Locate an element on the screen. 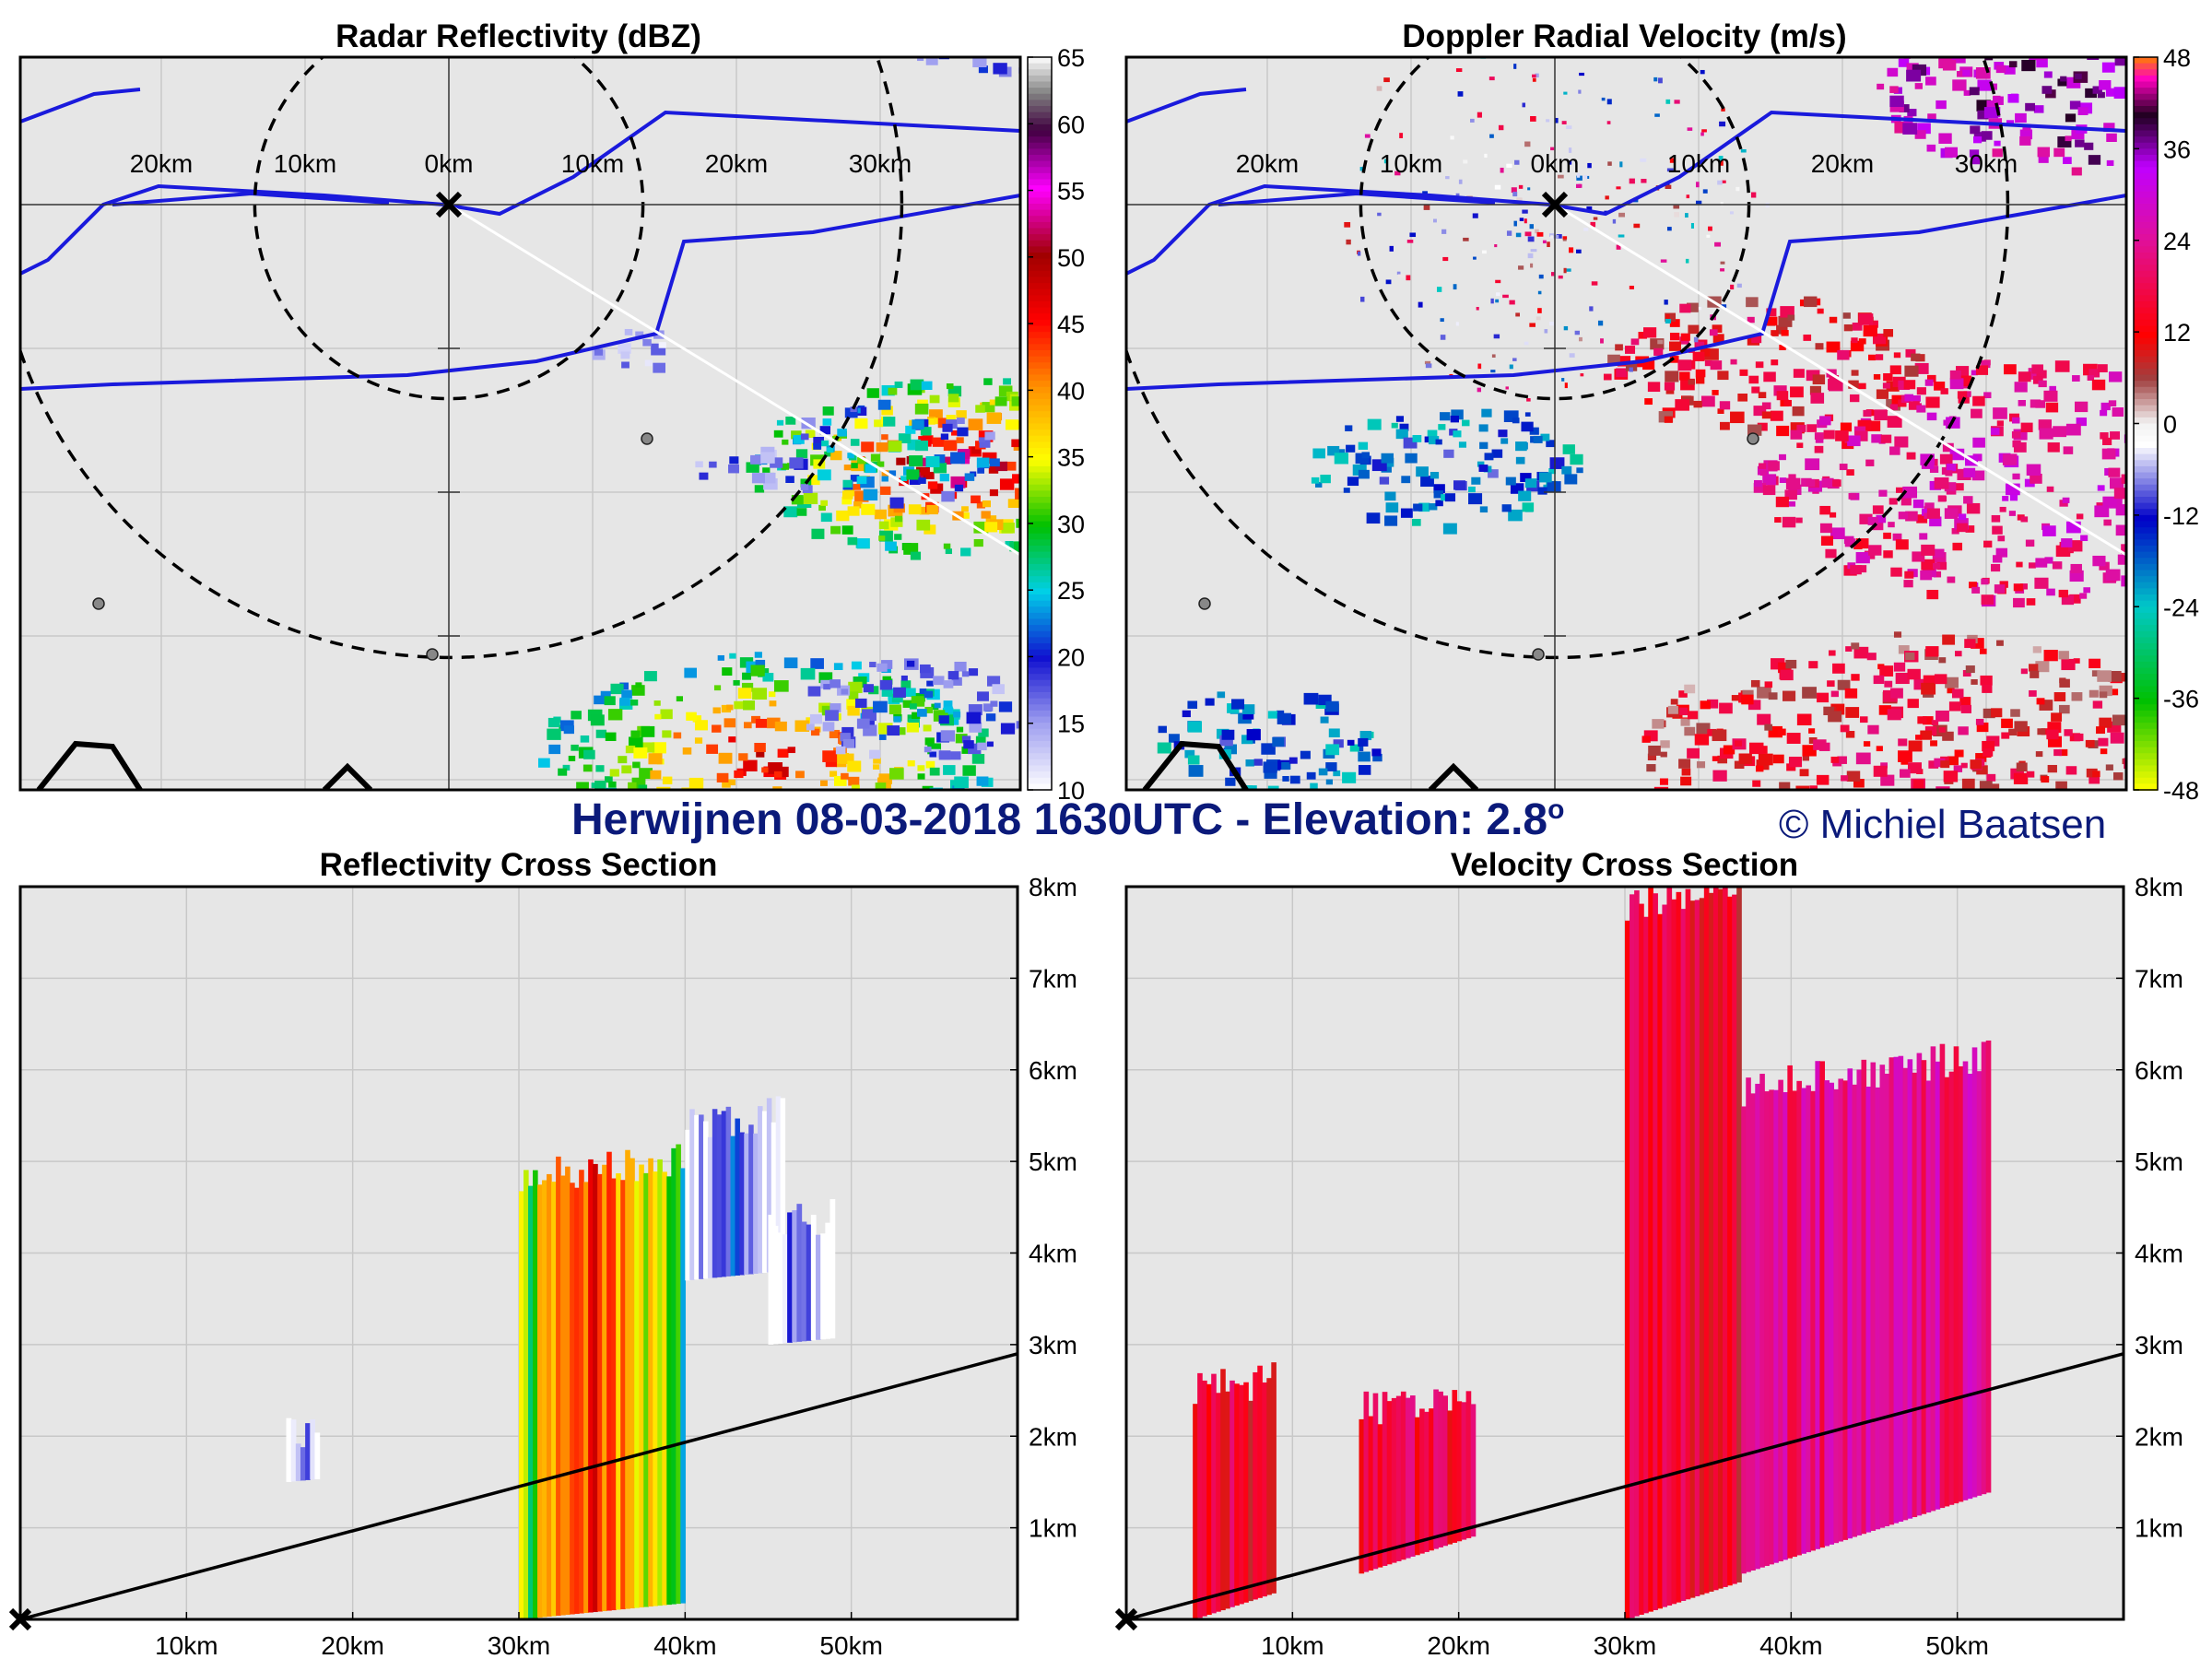  border-line is located at coordinates (1186, 106).